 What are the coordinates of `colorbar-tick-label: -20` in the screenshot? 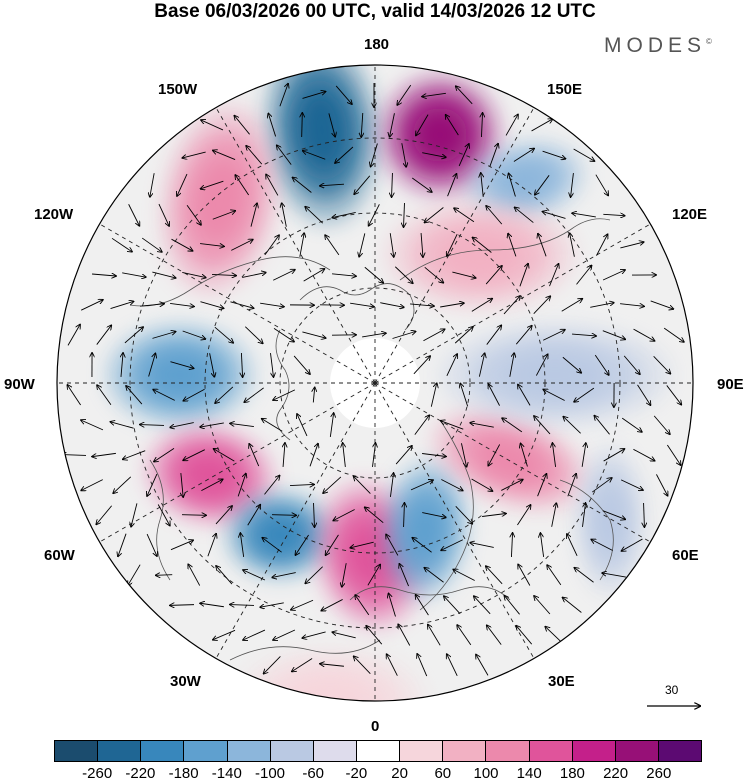 It's located at (356, 773).